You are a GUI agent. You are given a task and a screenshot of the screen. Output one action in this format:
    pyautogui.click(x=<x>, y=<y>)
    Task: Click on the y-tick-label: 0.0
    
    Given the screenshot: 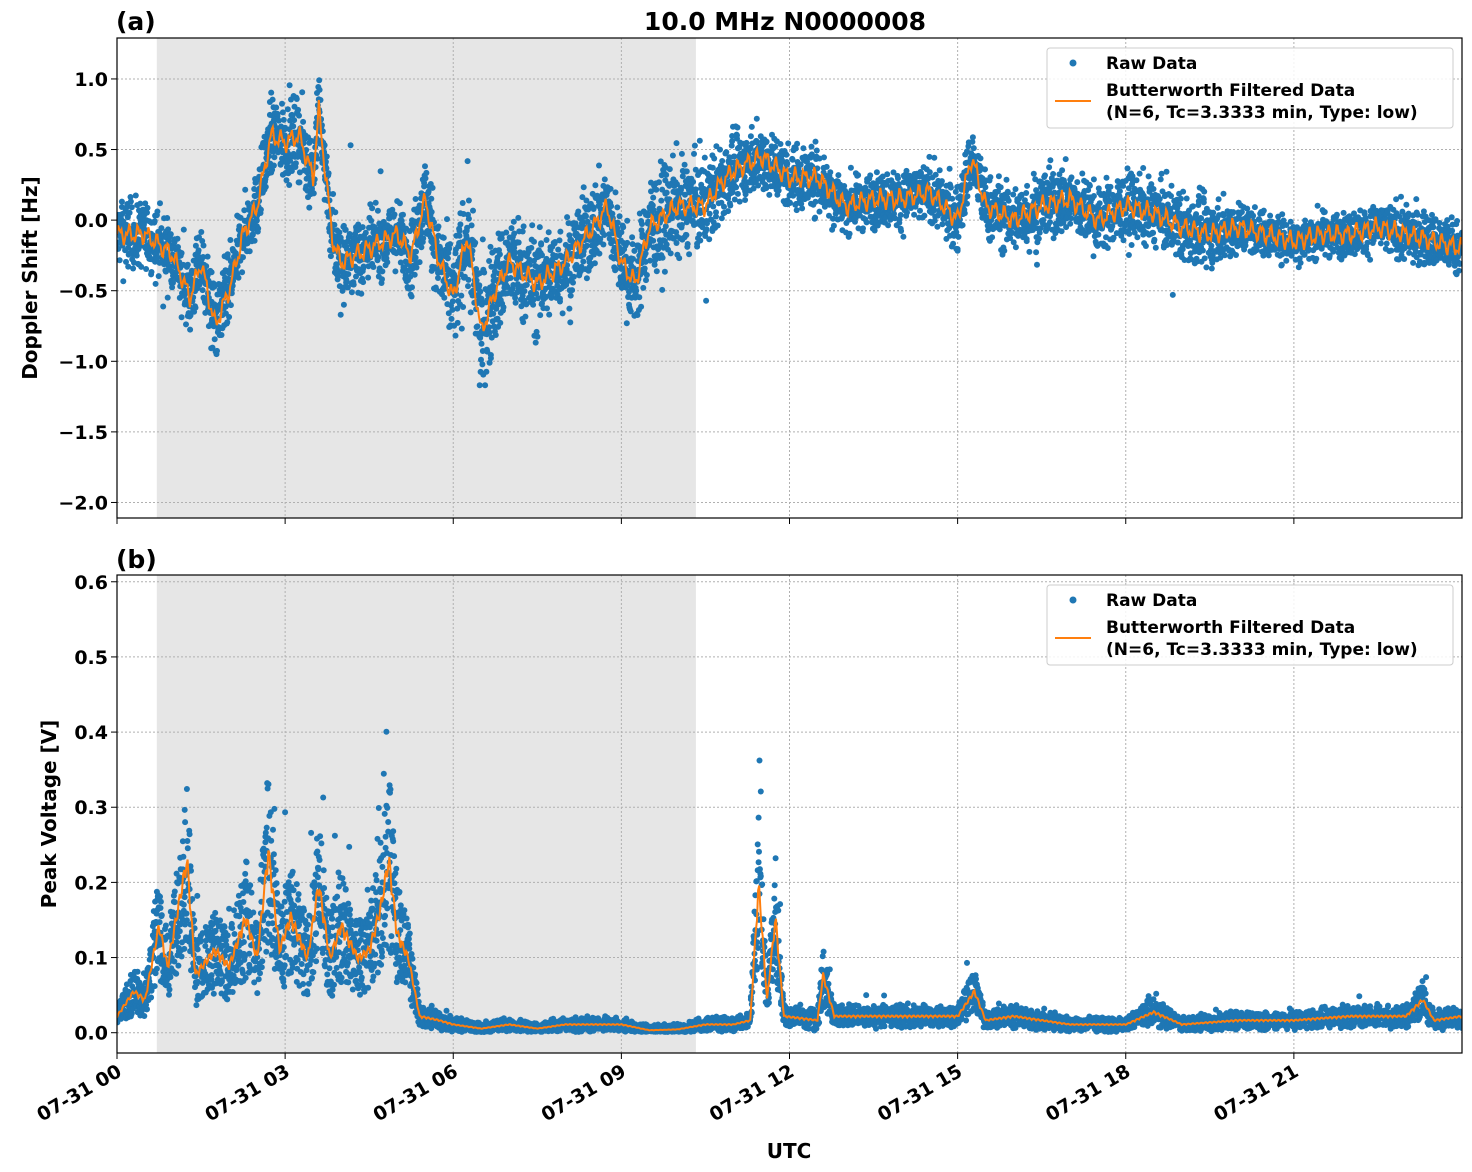 What is the action you would take?
    pyautogui.click(x=91, y=221)
    